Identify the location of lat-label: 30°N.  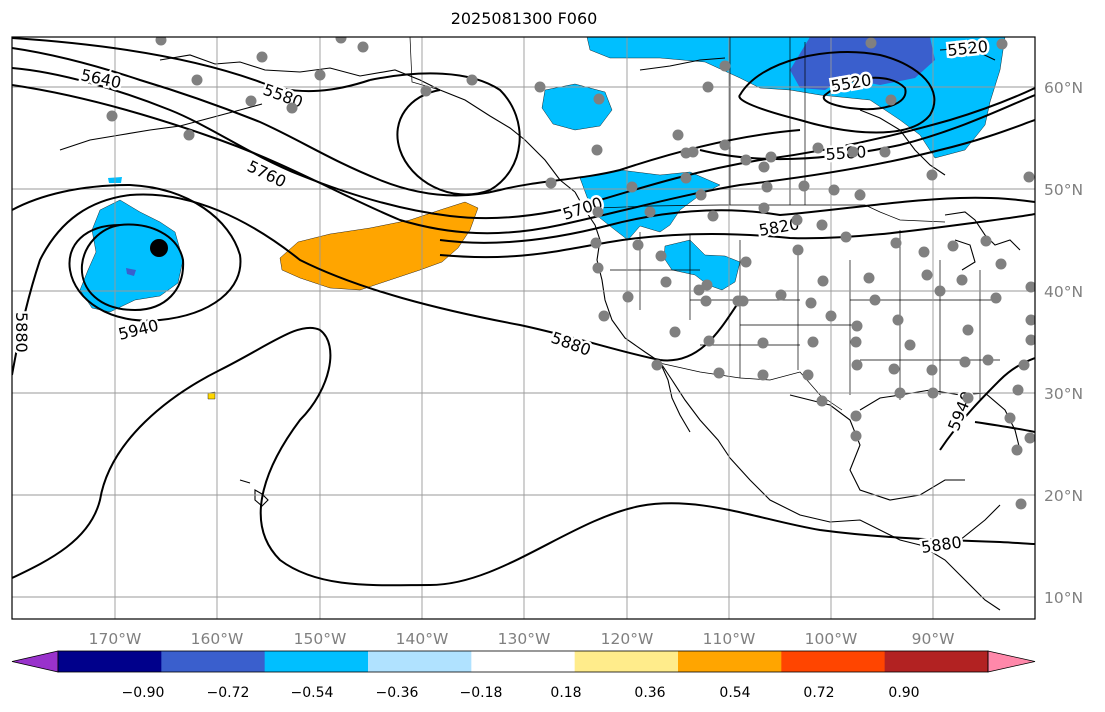
(1063, 394).